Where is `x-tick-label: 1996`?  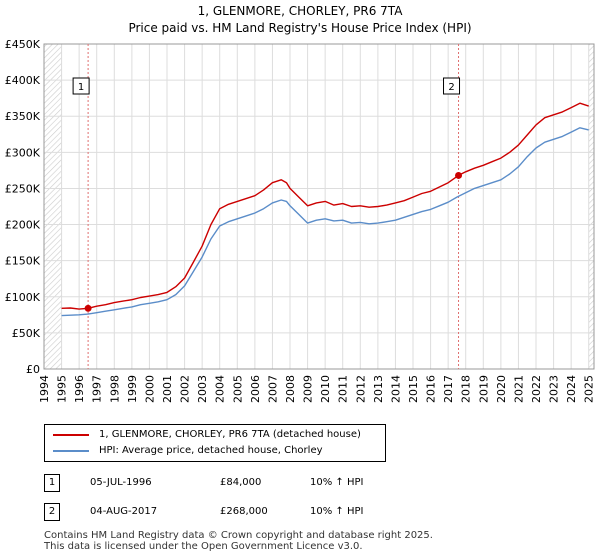
x-tick-label: 1996 is located at coordinates (79, 389).